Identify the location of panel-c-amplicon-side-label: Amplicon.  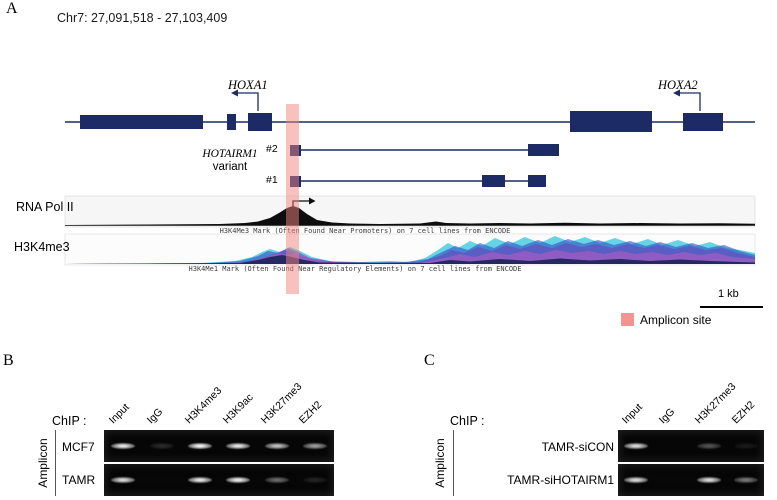
(440, 463).